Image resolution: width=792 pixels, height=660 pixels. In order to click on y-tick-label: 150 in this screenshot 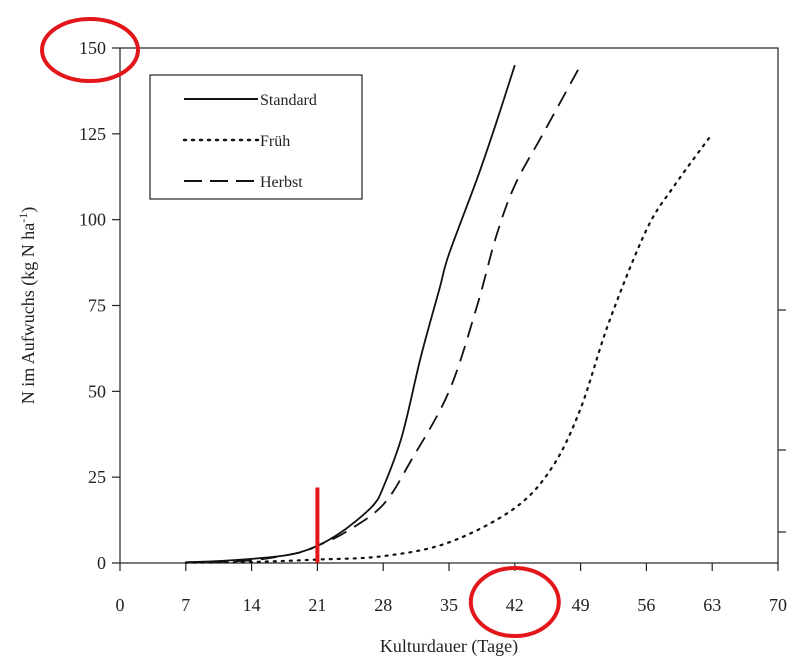, I will do `click(92, 48)`.